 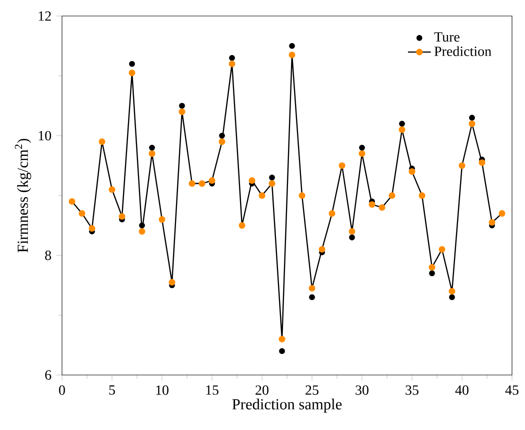 I want to click on y-tick-label: 10, so click(x=45, y=135).